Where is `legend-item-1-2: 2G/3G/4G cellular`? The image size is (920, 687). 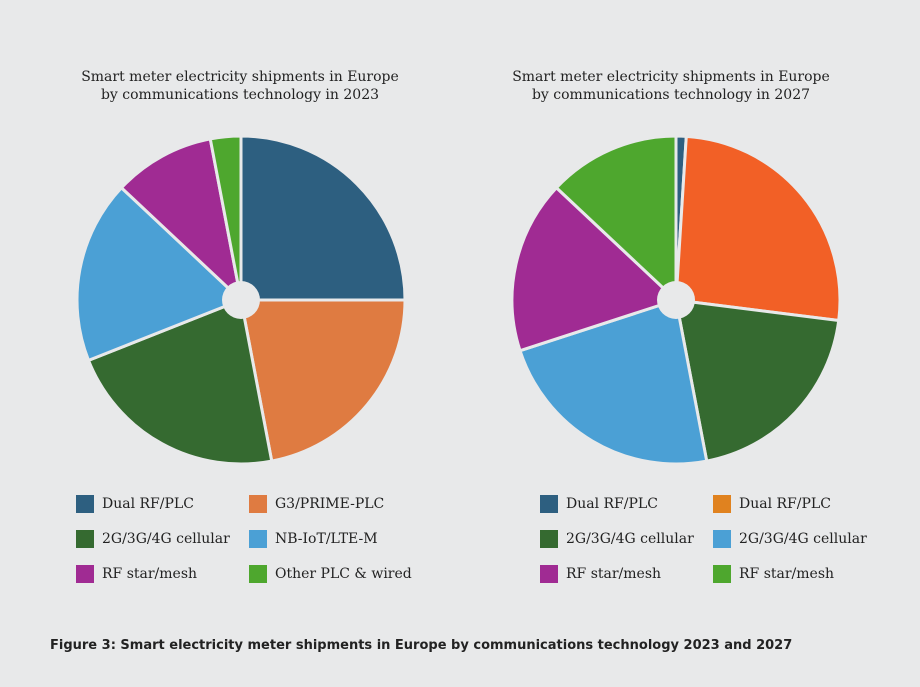
legend-item-1-2: 2G/3G/4G cellular is located at coordinates (617, 539).